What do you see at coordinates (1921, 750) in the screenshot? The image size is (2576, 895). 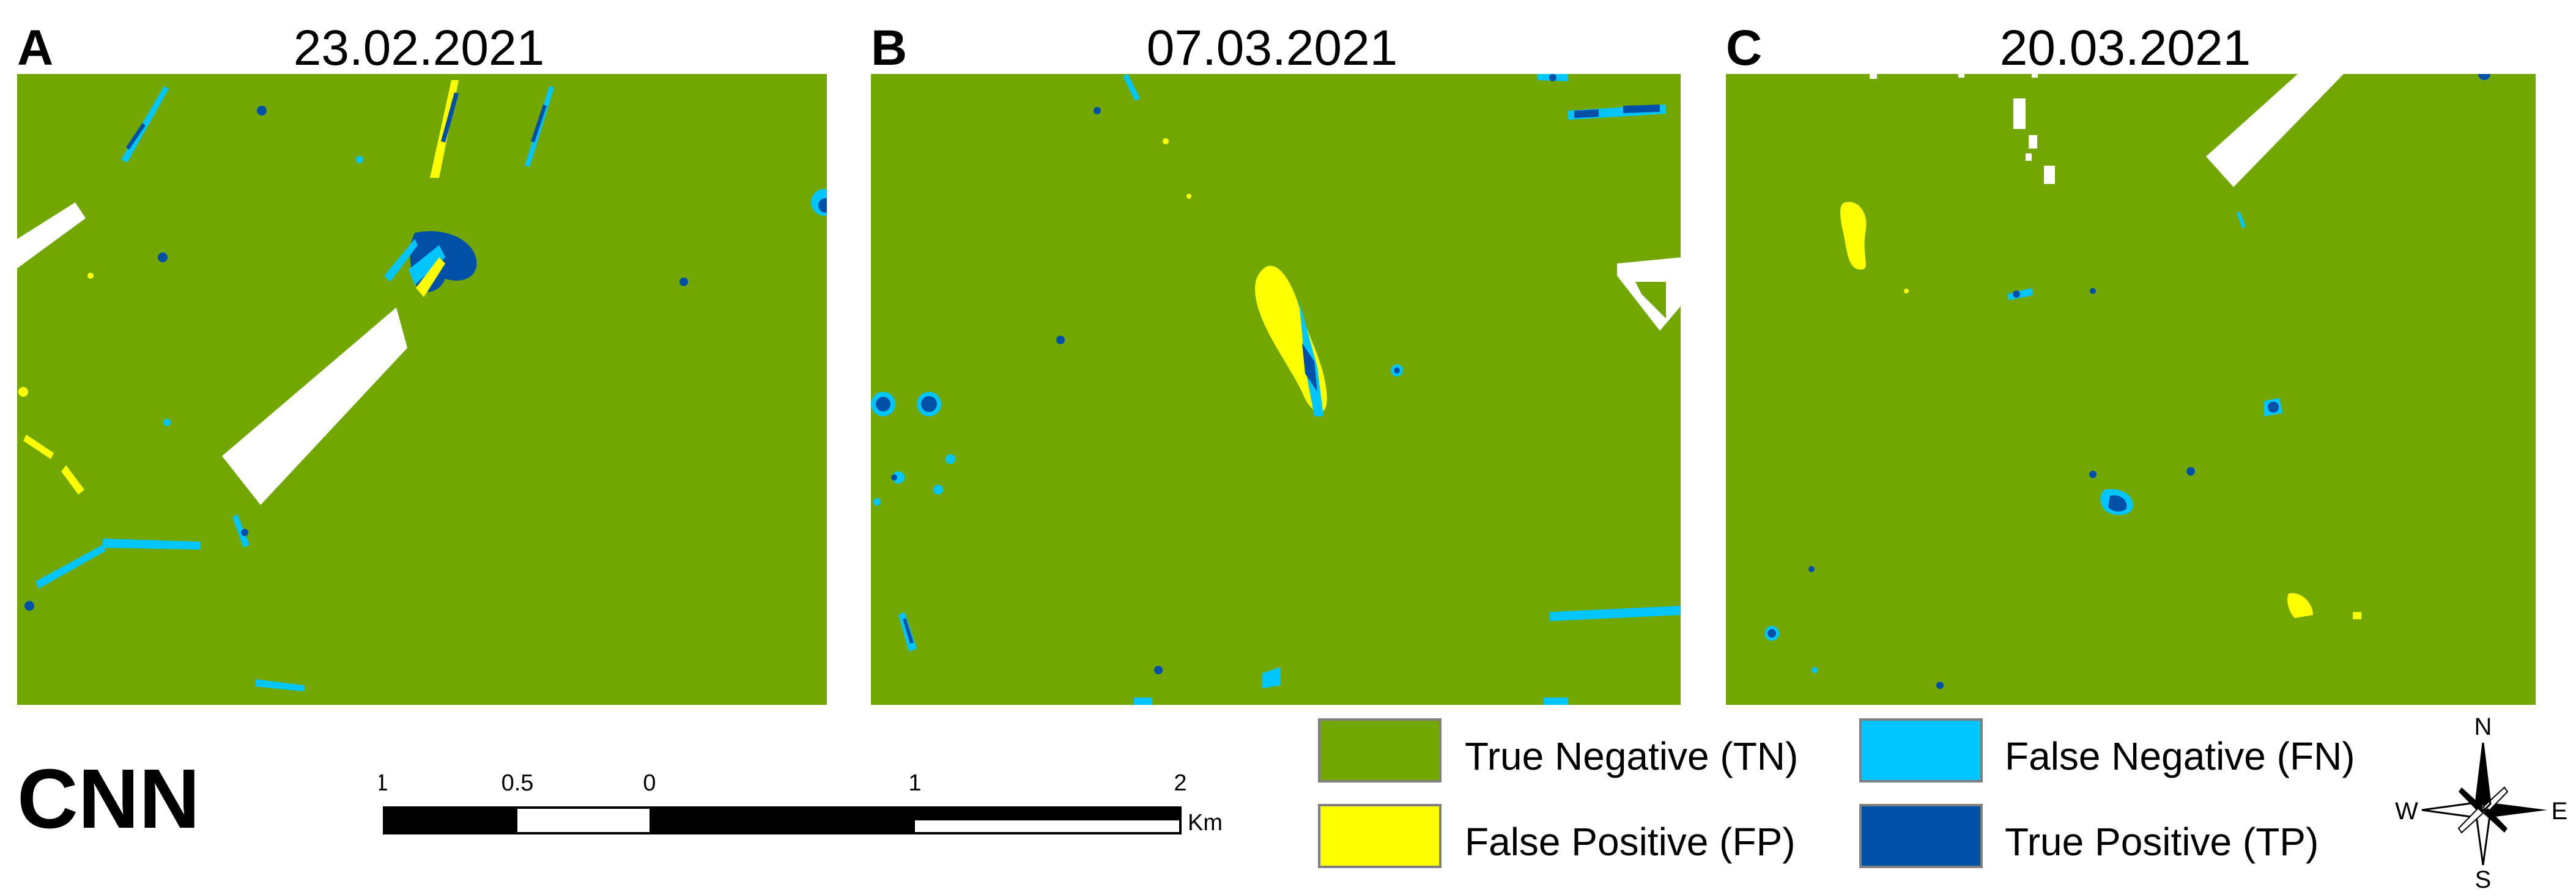 I see `legend-swatch-fn` at bounding box center [1921, 750].